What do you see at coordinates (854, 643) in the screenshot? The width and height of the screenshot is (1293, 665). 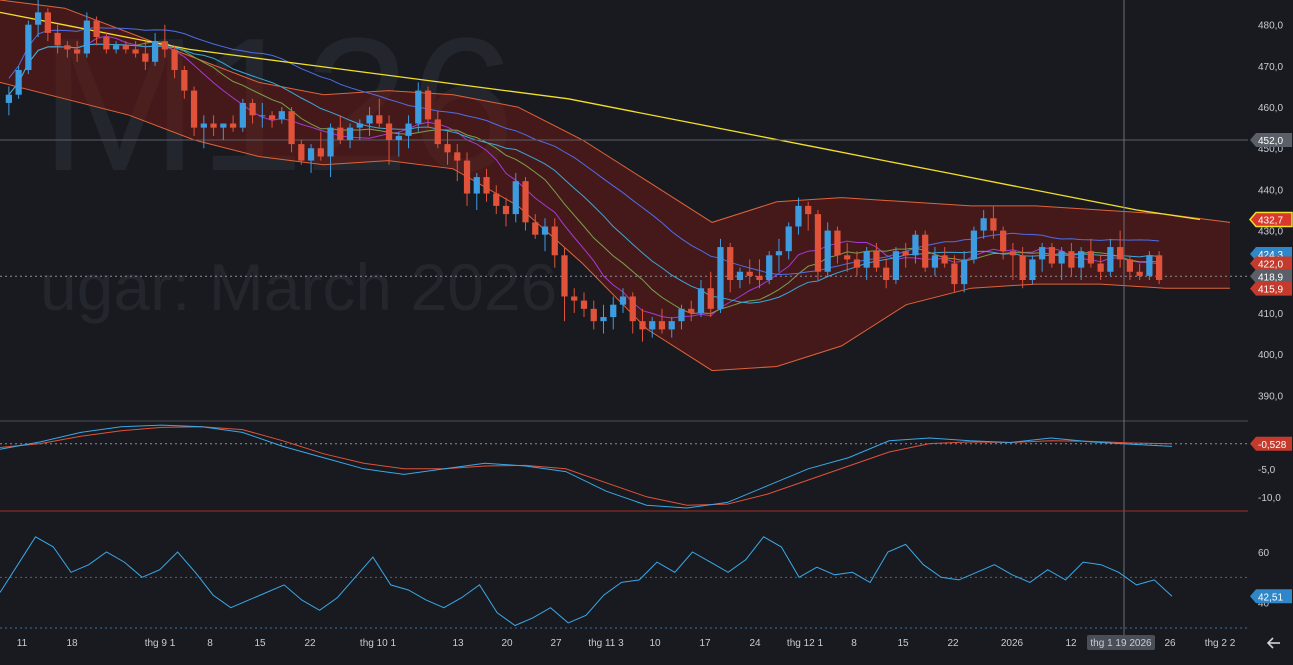 I see `time-tick-label: 8` at bounding box center [854, 643].